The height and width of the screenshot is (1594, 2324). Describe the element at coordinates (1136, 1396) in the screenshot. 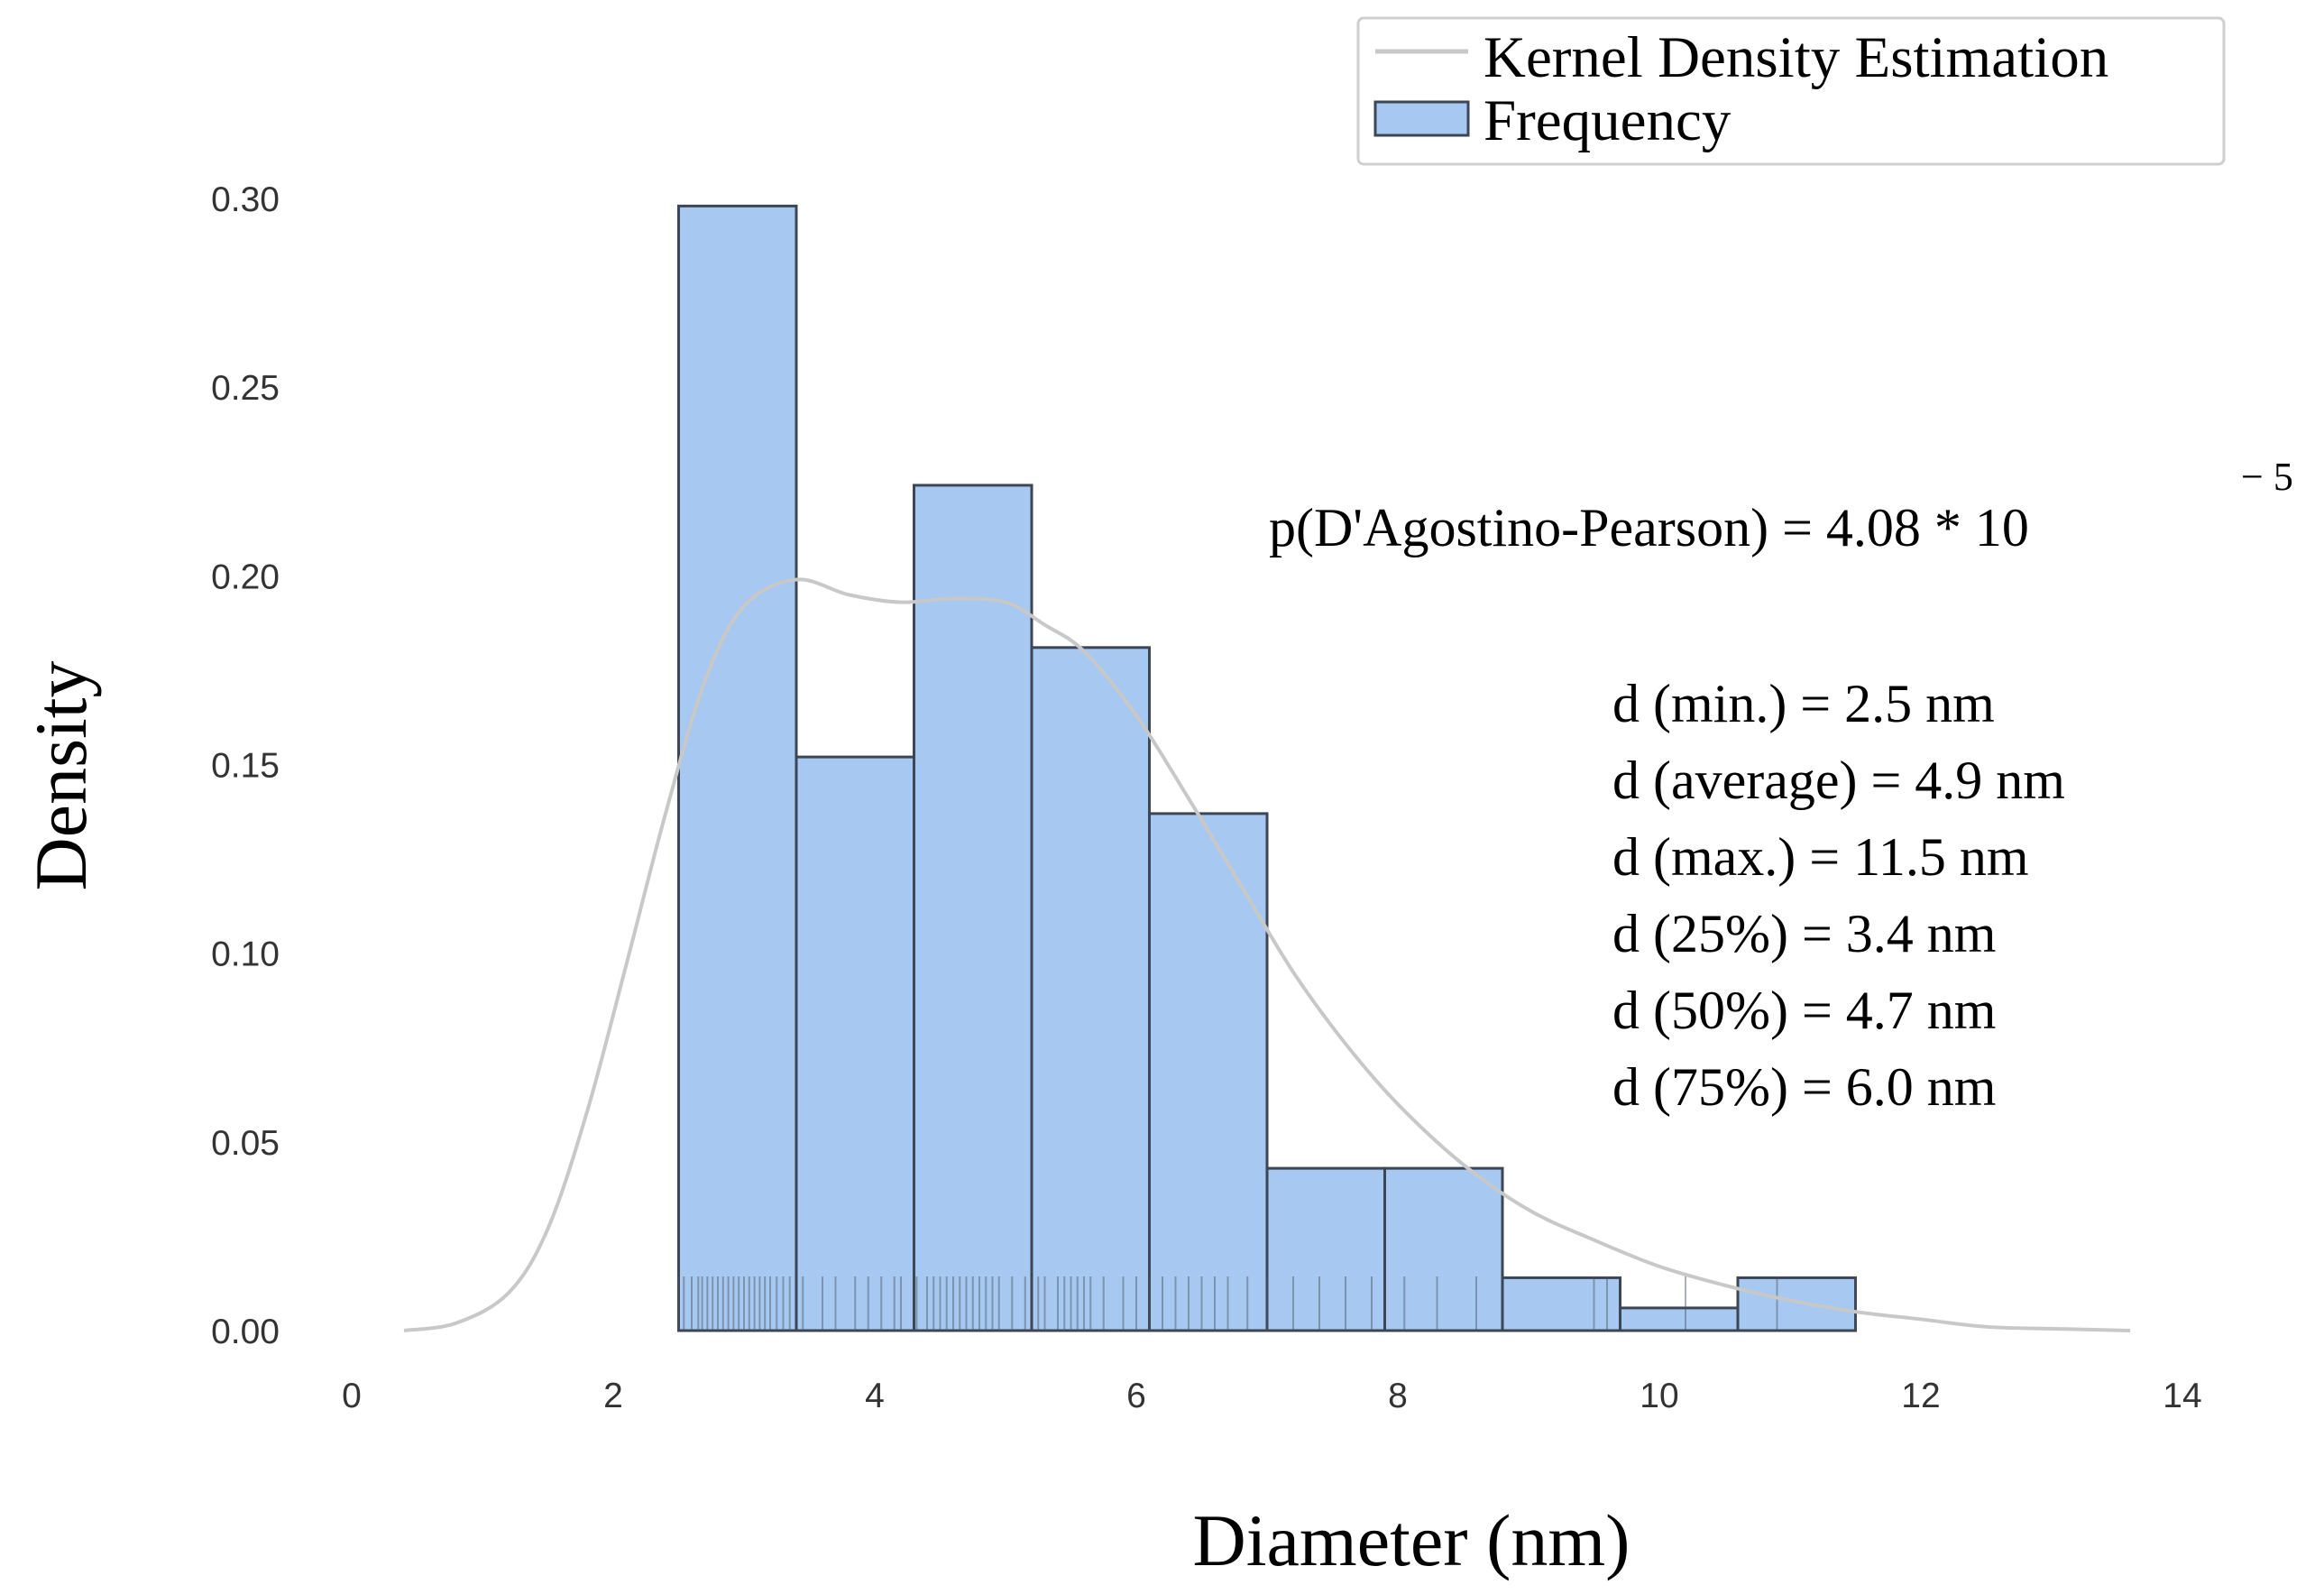

I see `x-tick-label: 6` at that location.